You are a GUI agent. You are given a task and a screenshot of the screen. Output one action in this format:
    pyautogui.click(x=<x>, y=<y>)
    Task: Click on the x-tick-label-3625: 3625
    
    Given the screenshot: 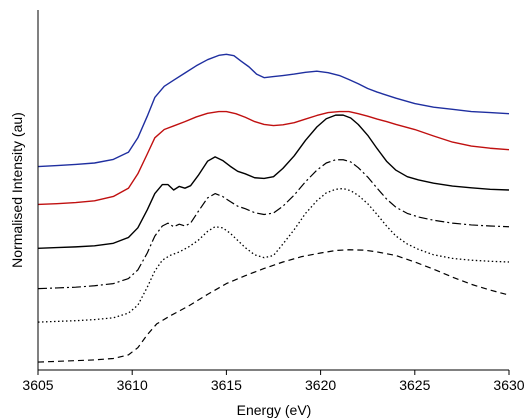 What is the action you would take?
    pyautogui.click(x=414, y=385)
    